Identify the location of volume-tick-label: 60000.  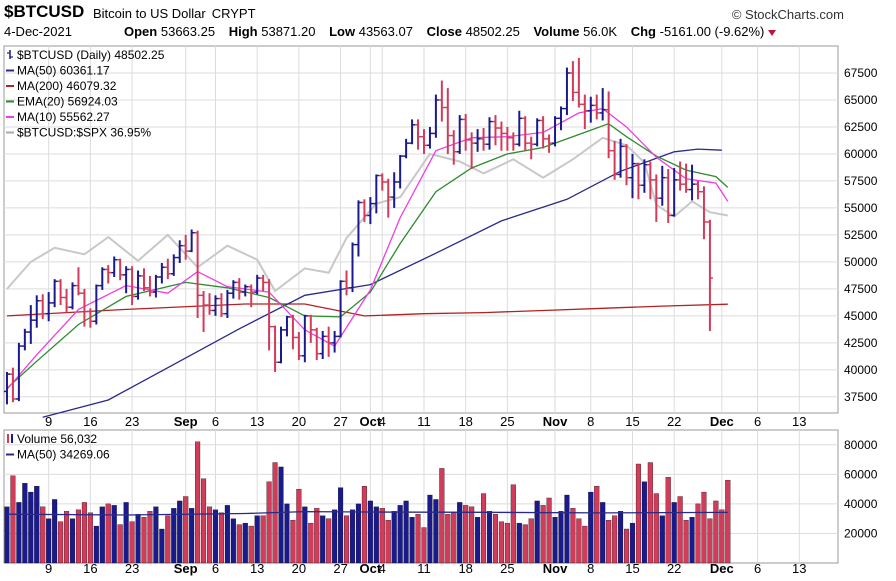
(861, 474).